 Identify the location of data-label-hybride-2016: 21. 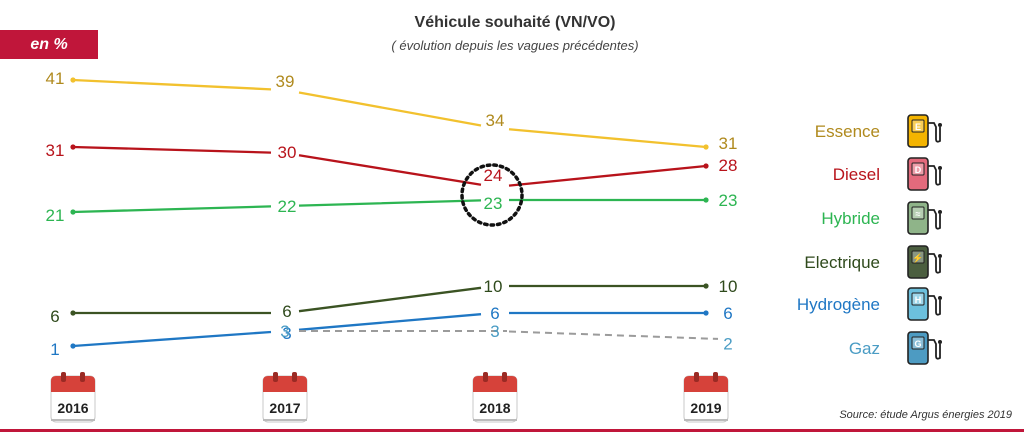
(55, 215).